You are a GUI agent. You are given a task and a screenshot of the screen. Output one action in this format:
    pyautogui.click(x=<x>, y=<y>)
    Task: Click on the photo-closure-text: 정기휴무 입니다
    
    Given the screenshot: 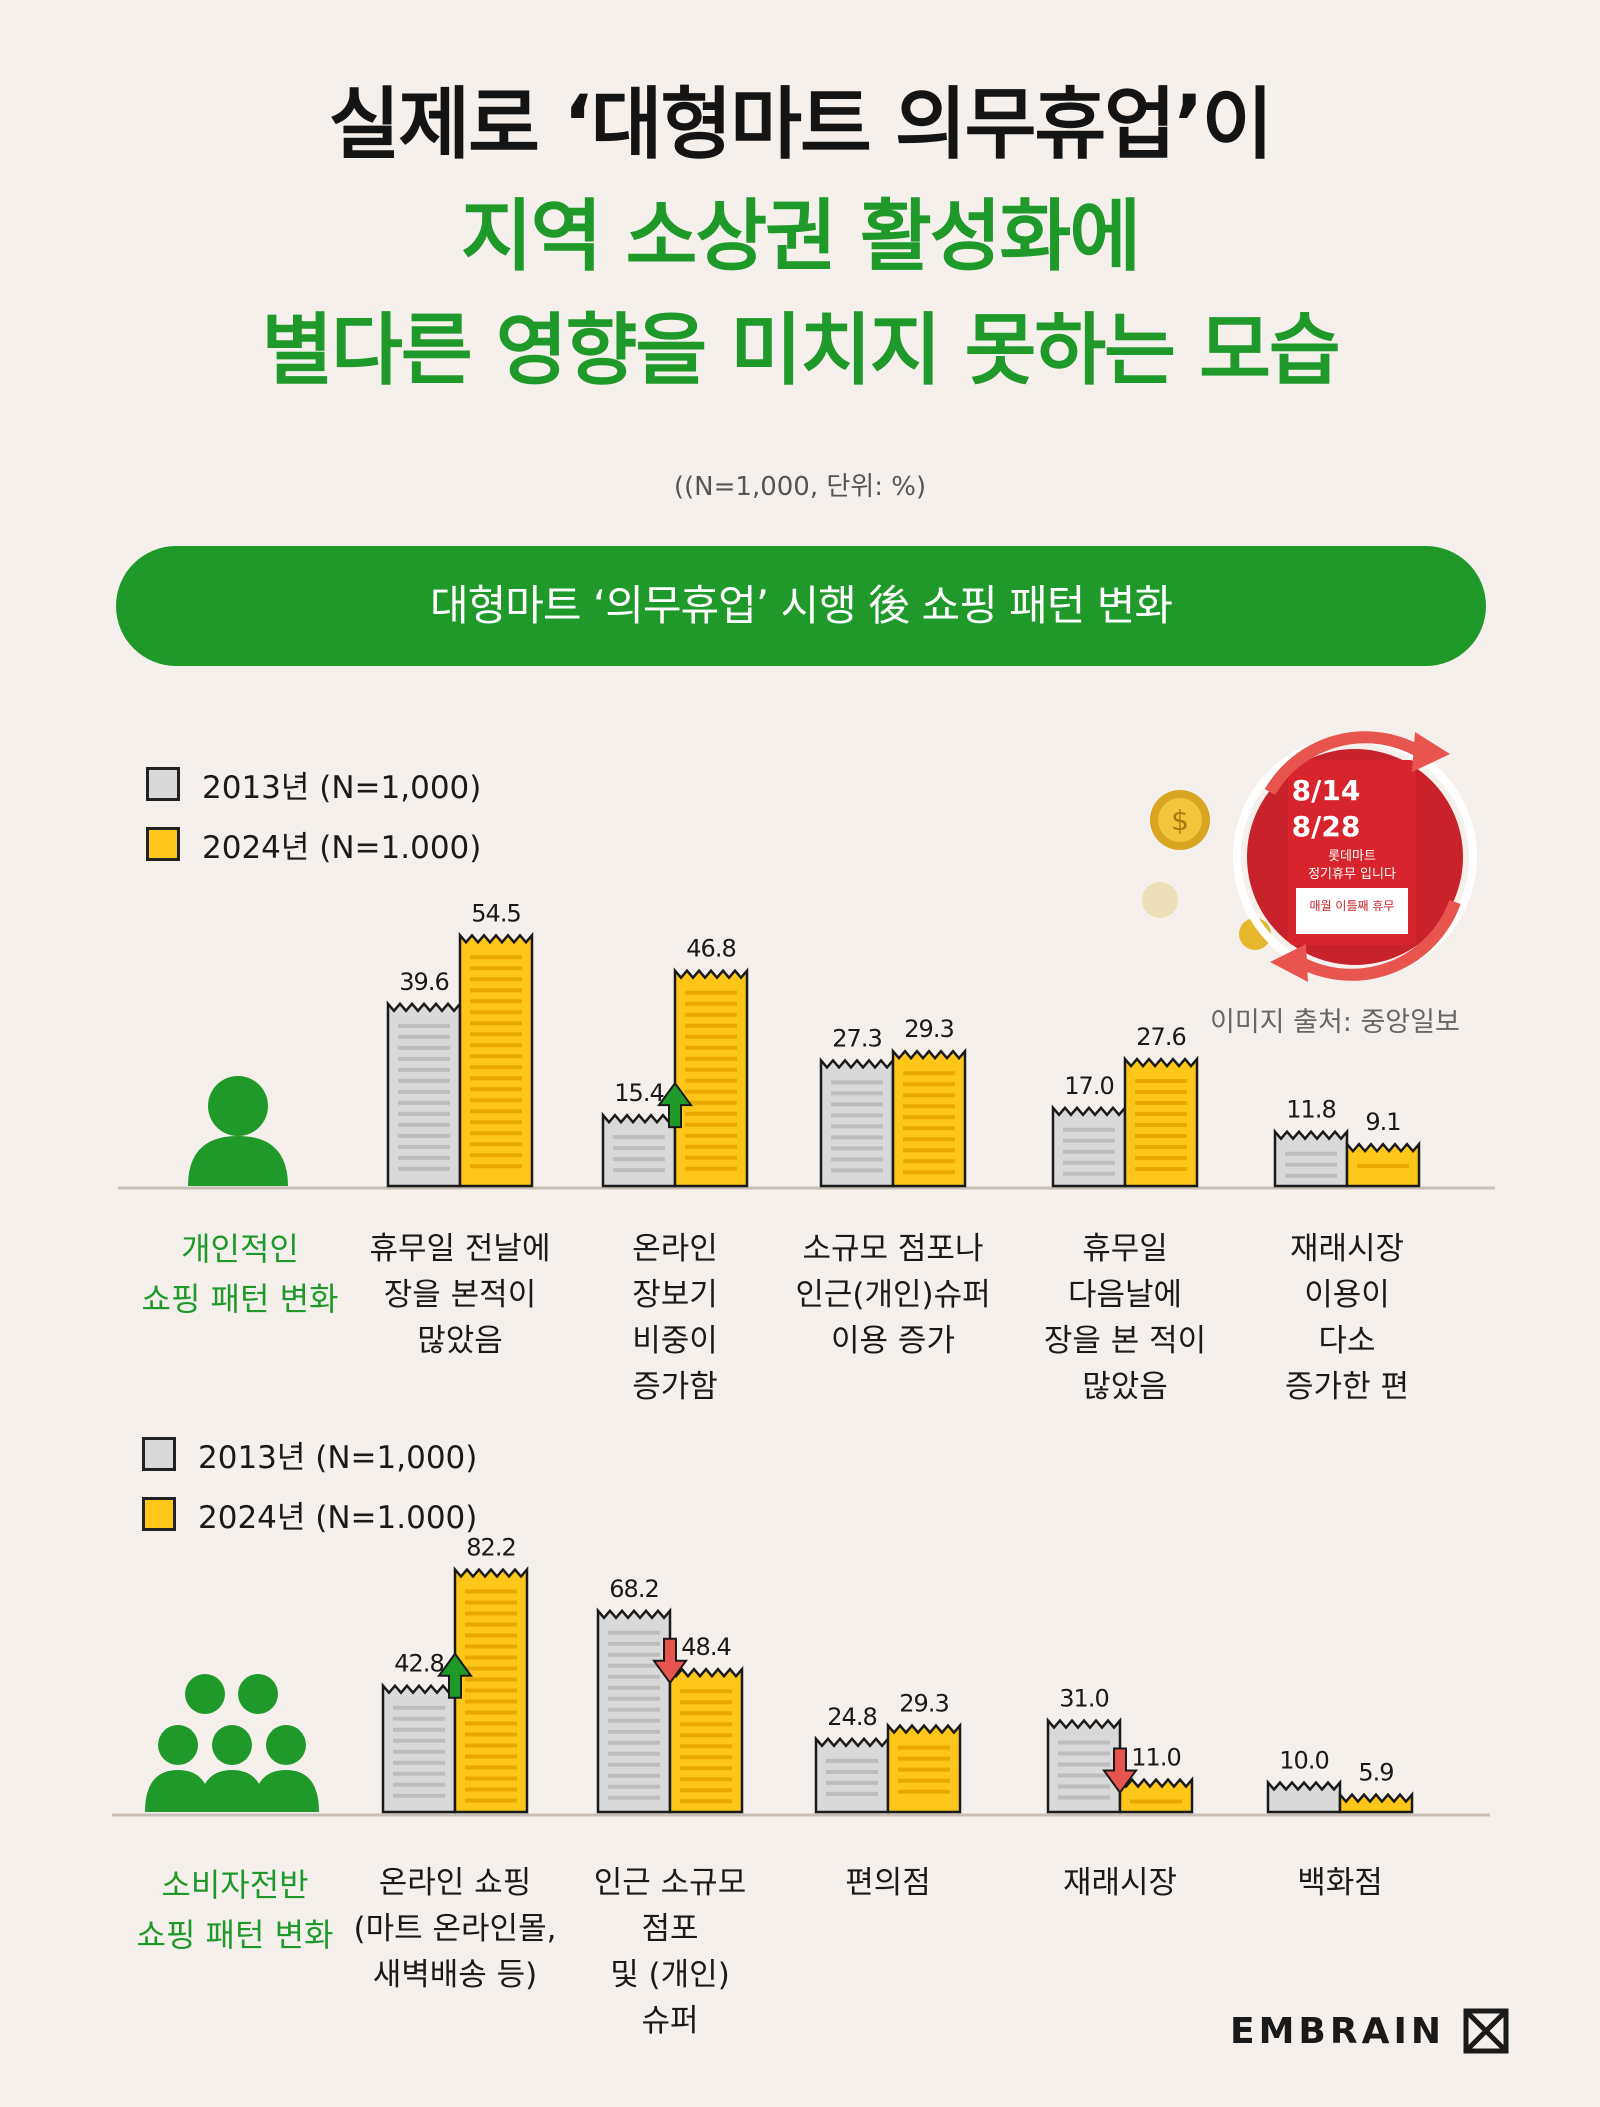 What is the action you would take?
    pyautogui.click(x=1352, y=874)
    